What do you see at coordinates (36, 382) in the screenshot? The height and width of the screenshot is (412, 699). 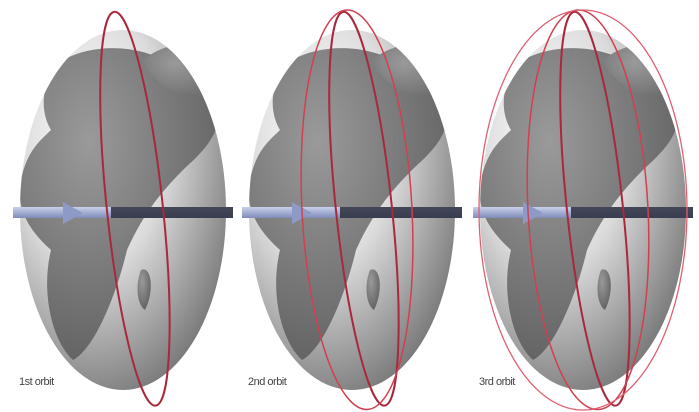 I see `panel-label: 1st orbit` at bounding box center [36, 382].